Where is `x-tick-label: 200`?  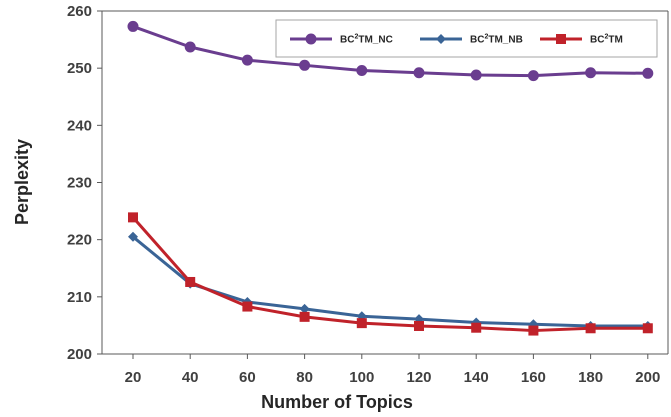 x-tick-label: 200 is located at coordinates (647, 377).